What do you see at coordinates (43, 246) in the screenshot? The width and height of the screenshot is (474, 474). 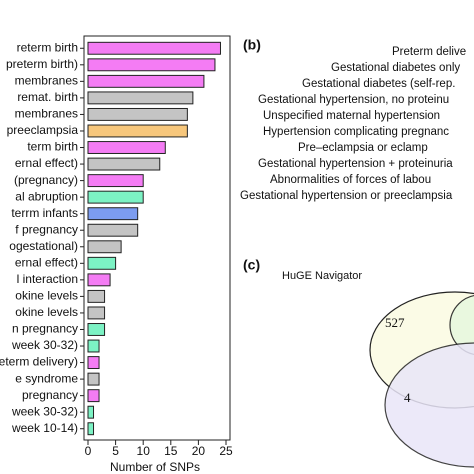 I see `y-tick-label: ogestational)` at bounding box center [43, 246].